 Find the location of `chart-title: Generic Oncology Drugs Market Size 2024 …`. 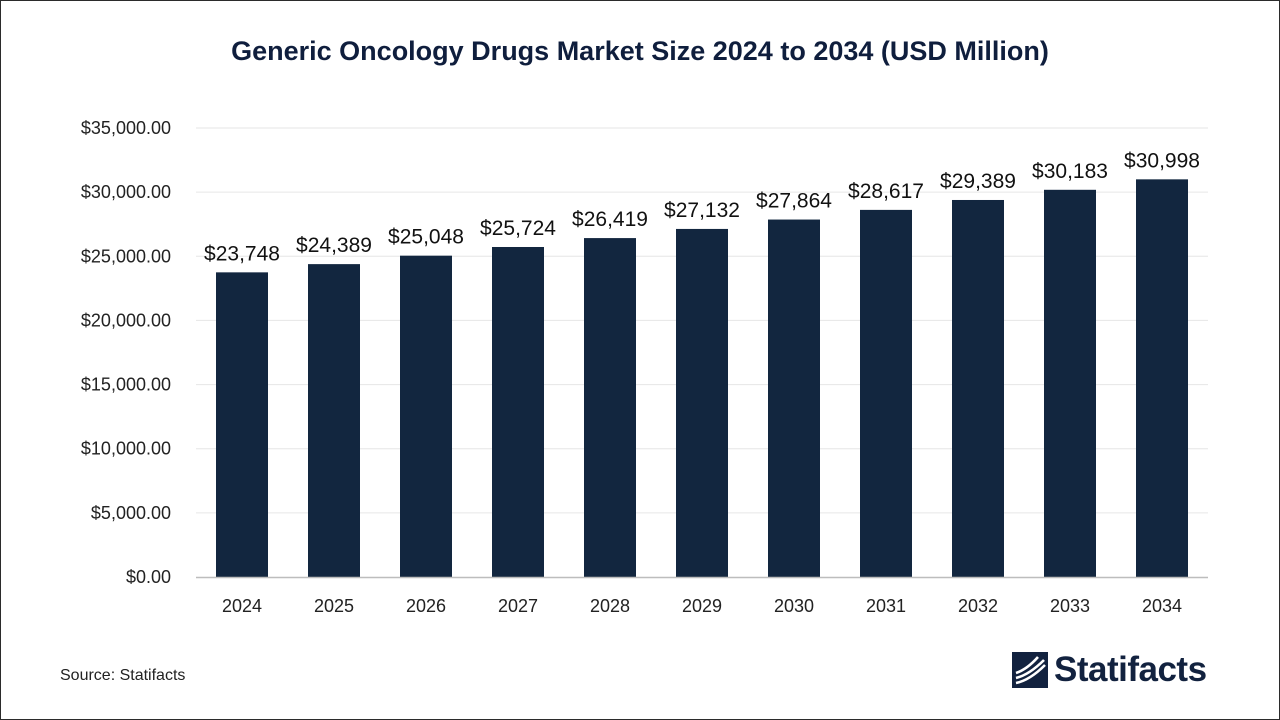

chart-title: Generic Oncology Drugs Market Size 2024 … is located at coordinates (640, 51).